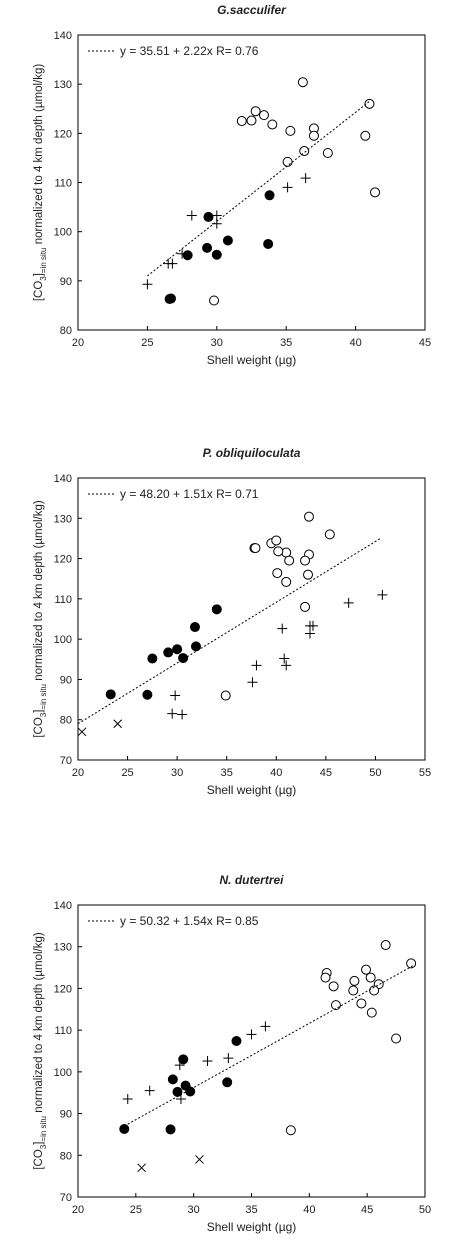  What do you see at coordinates (251, 1210) in the screenshot?
I see `x-tick-label: 35` at bounding box center [251, 1210].